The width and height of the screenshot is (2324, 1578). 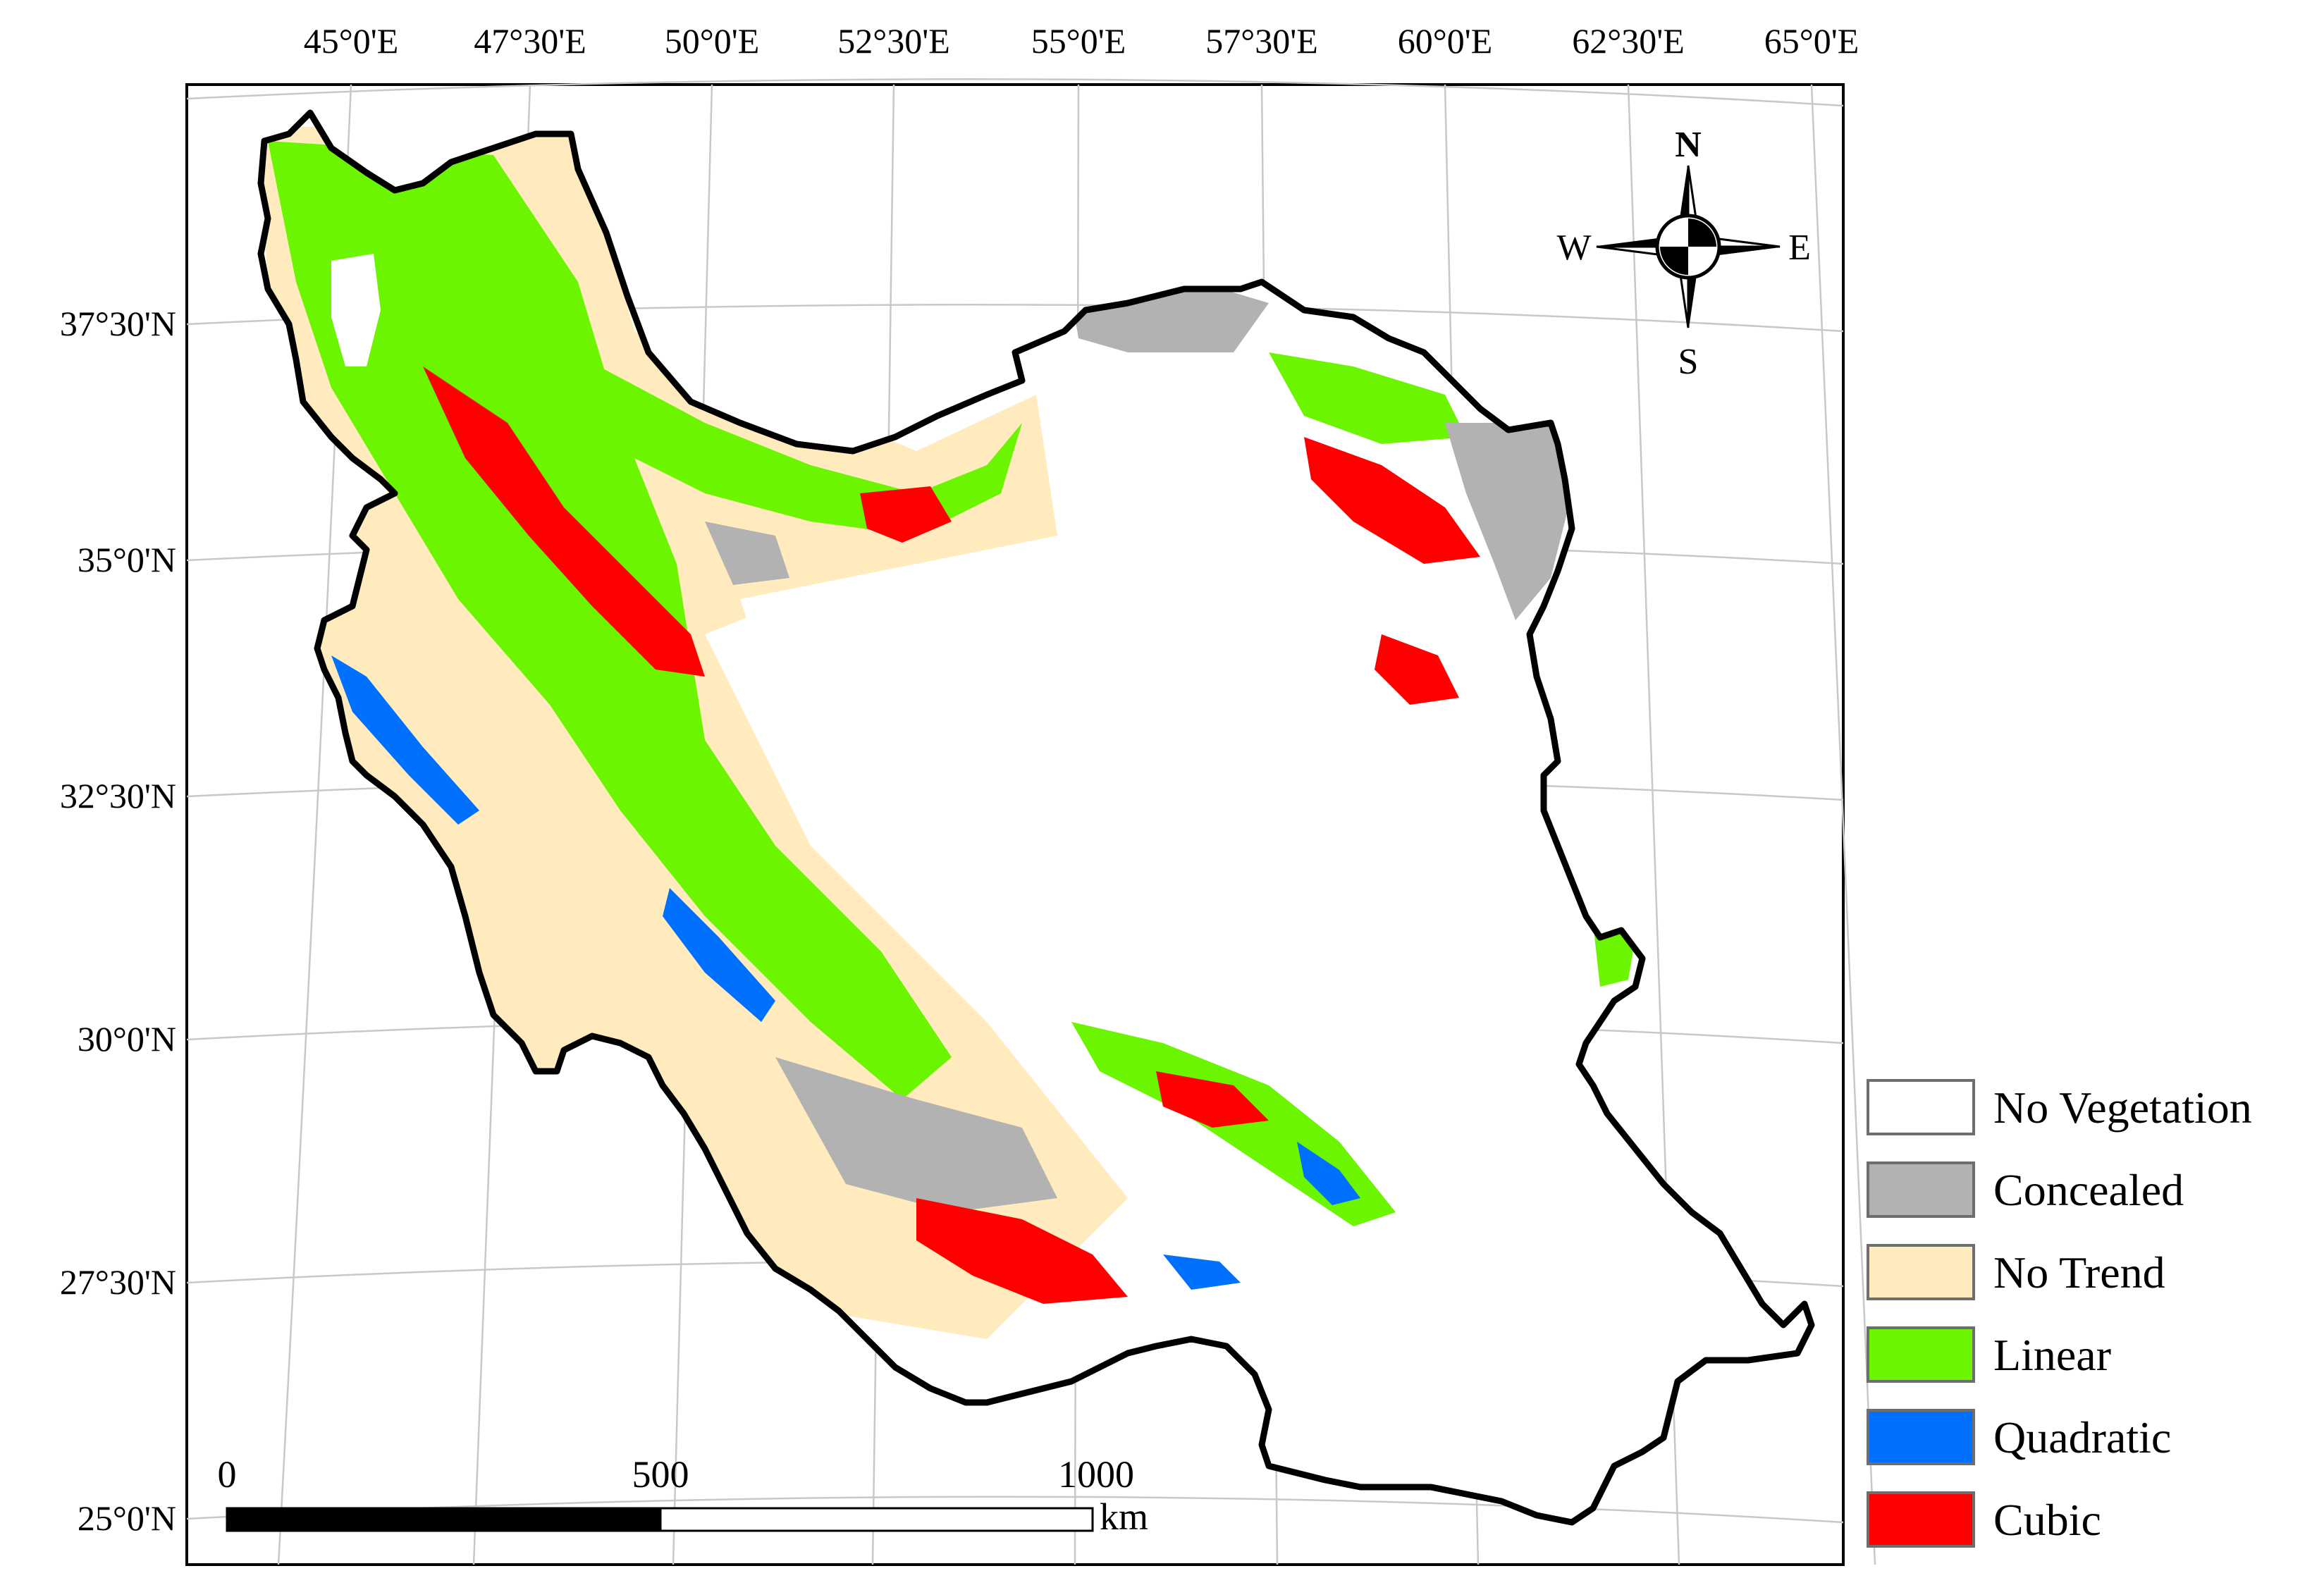 What do you see at coordinates (1022, 1251) in the screenshot?
I see `cubic-region-south` at bounding box center [1022, 1251].